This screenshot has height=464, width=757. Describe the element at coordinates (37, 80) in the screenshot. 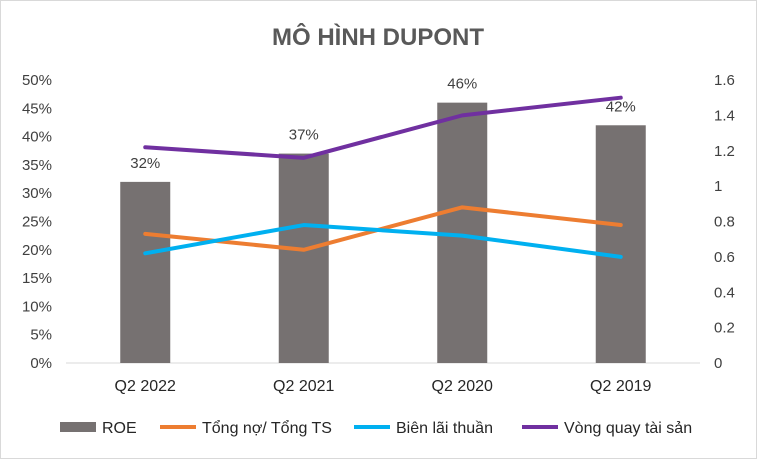

I see `left-tick-label: 50%` at that location.